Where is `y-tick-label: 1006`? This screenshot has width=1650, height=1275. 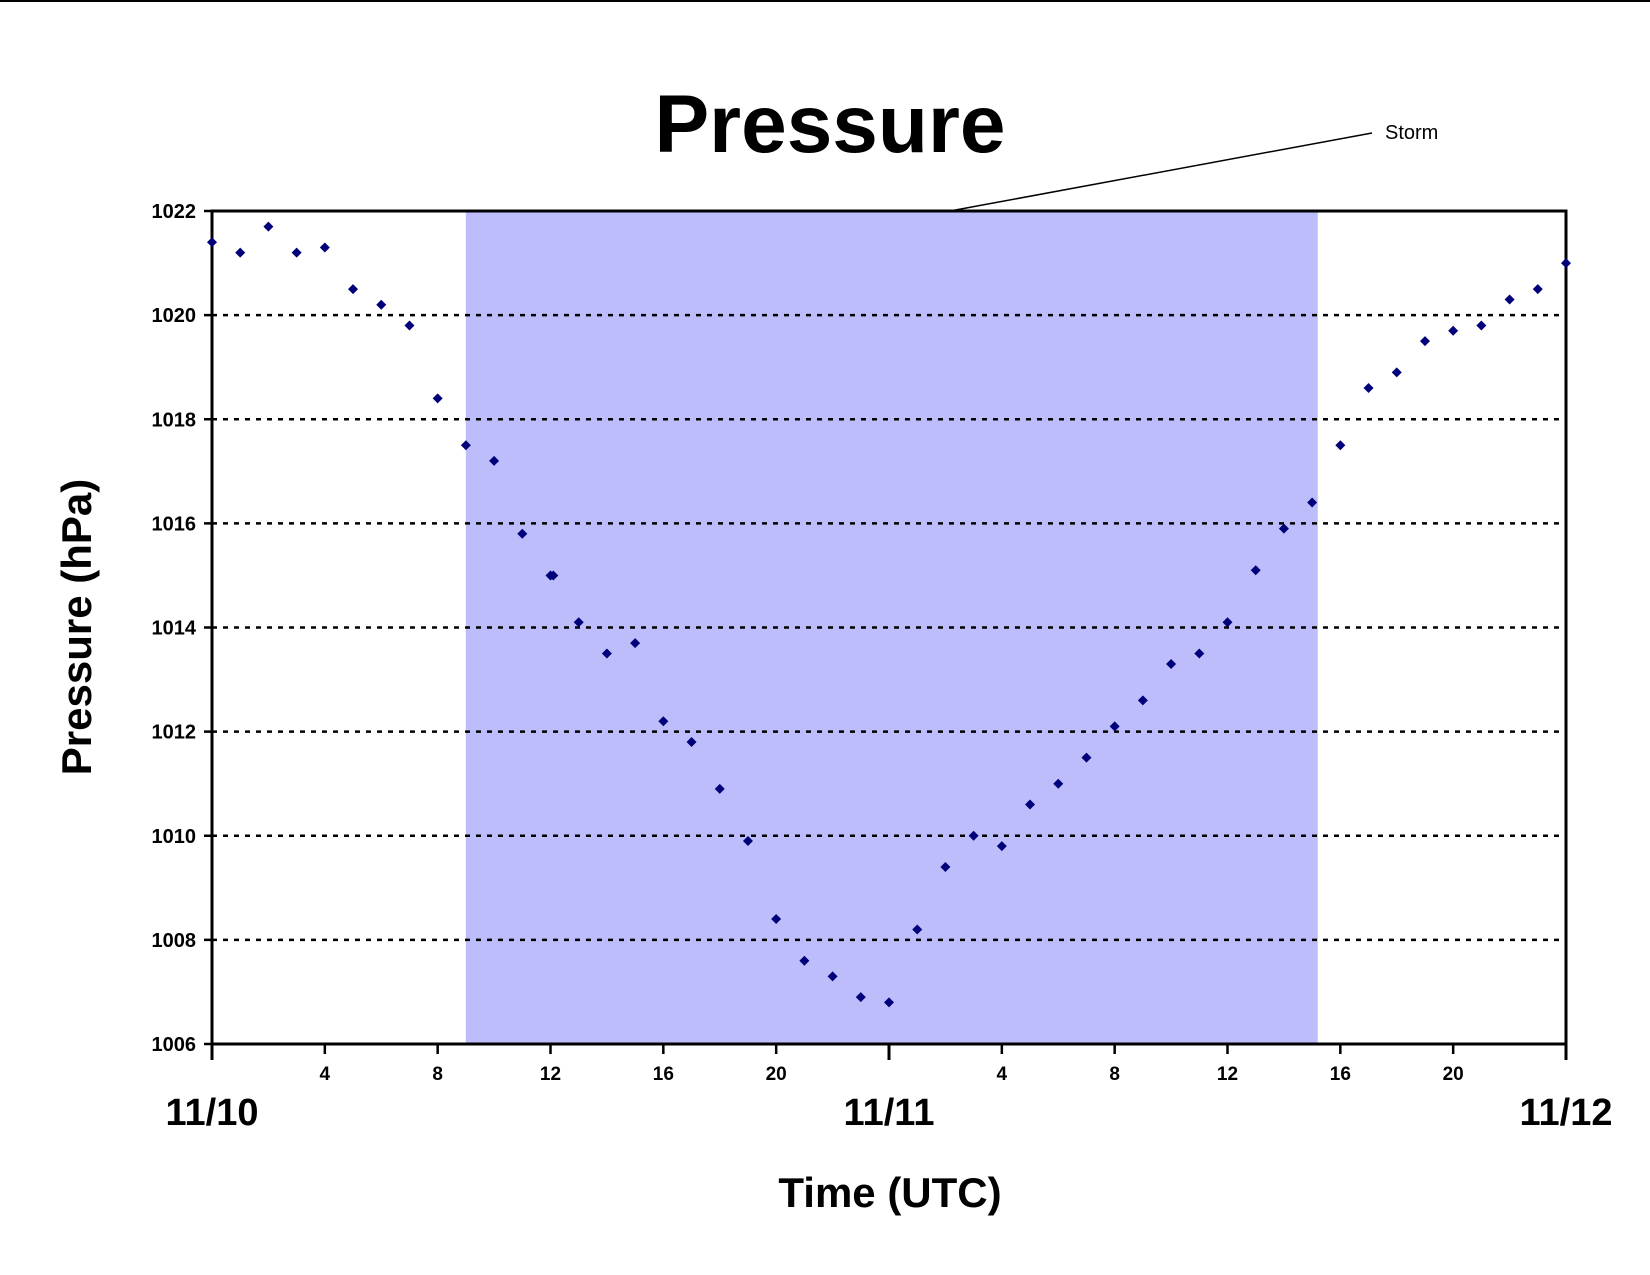 y-tick-label: 1006 is located at coordinates (174, 1045).